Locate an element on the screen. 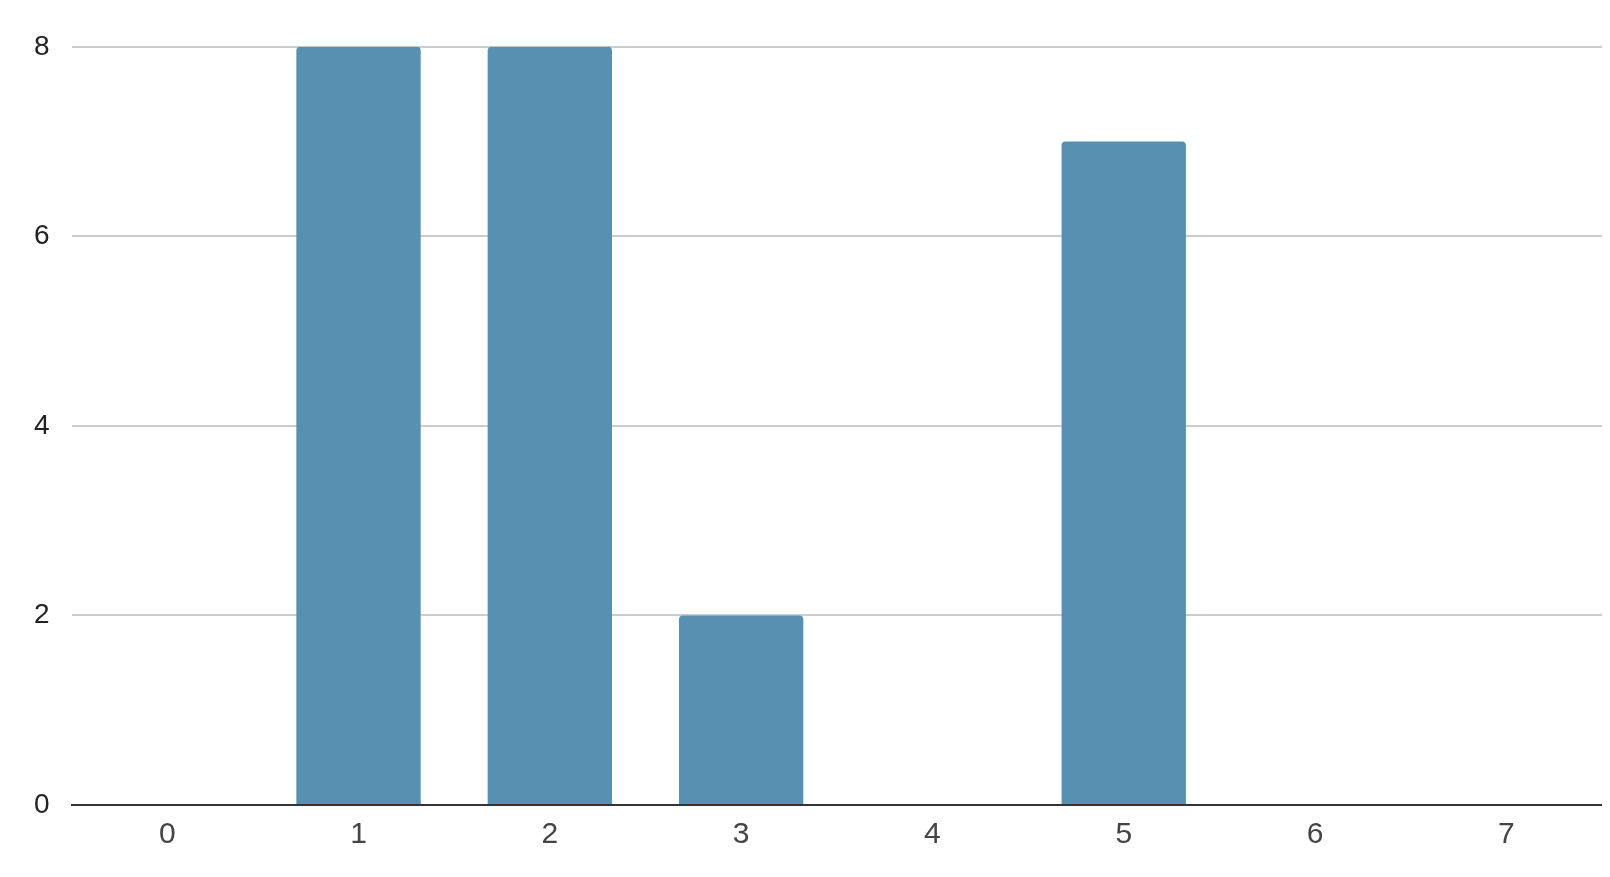 The height and width of the screenshot is (877, 1610). y-tick-label: 6 is located at coordinates (41, 235).